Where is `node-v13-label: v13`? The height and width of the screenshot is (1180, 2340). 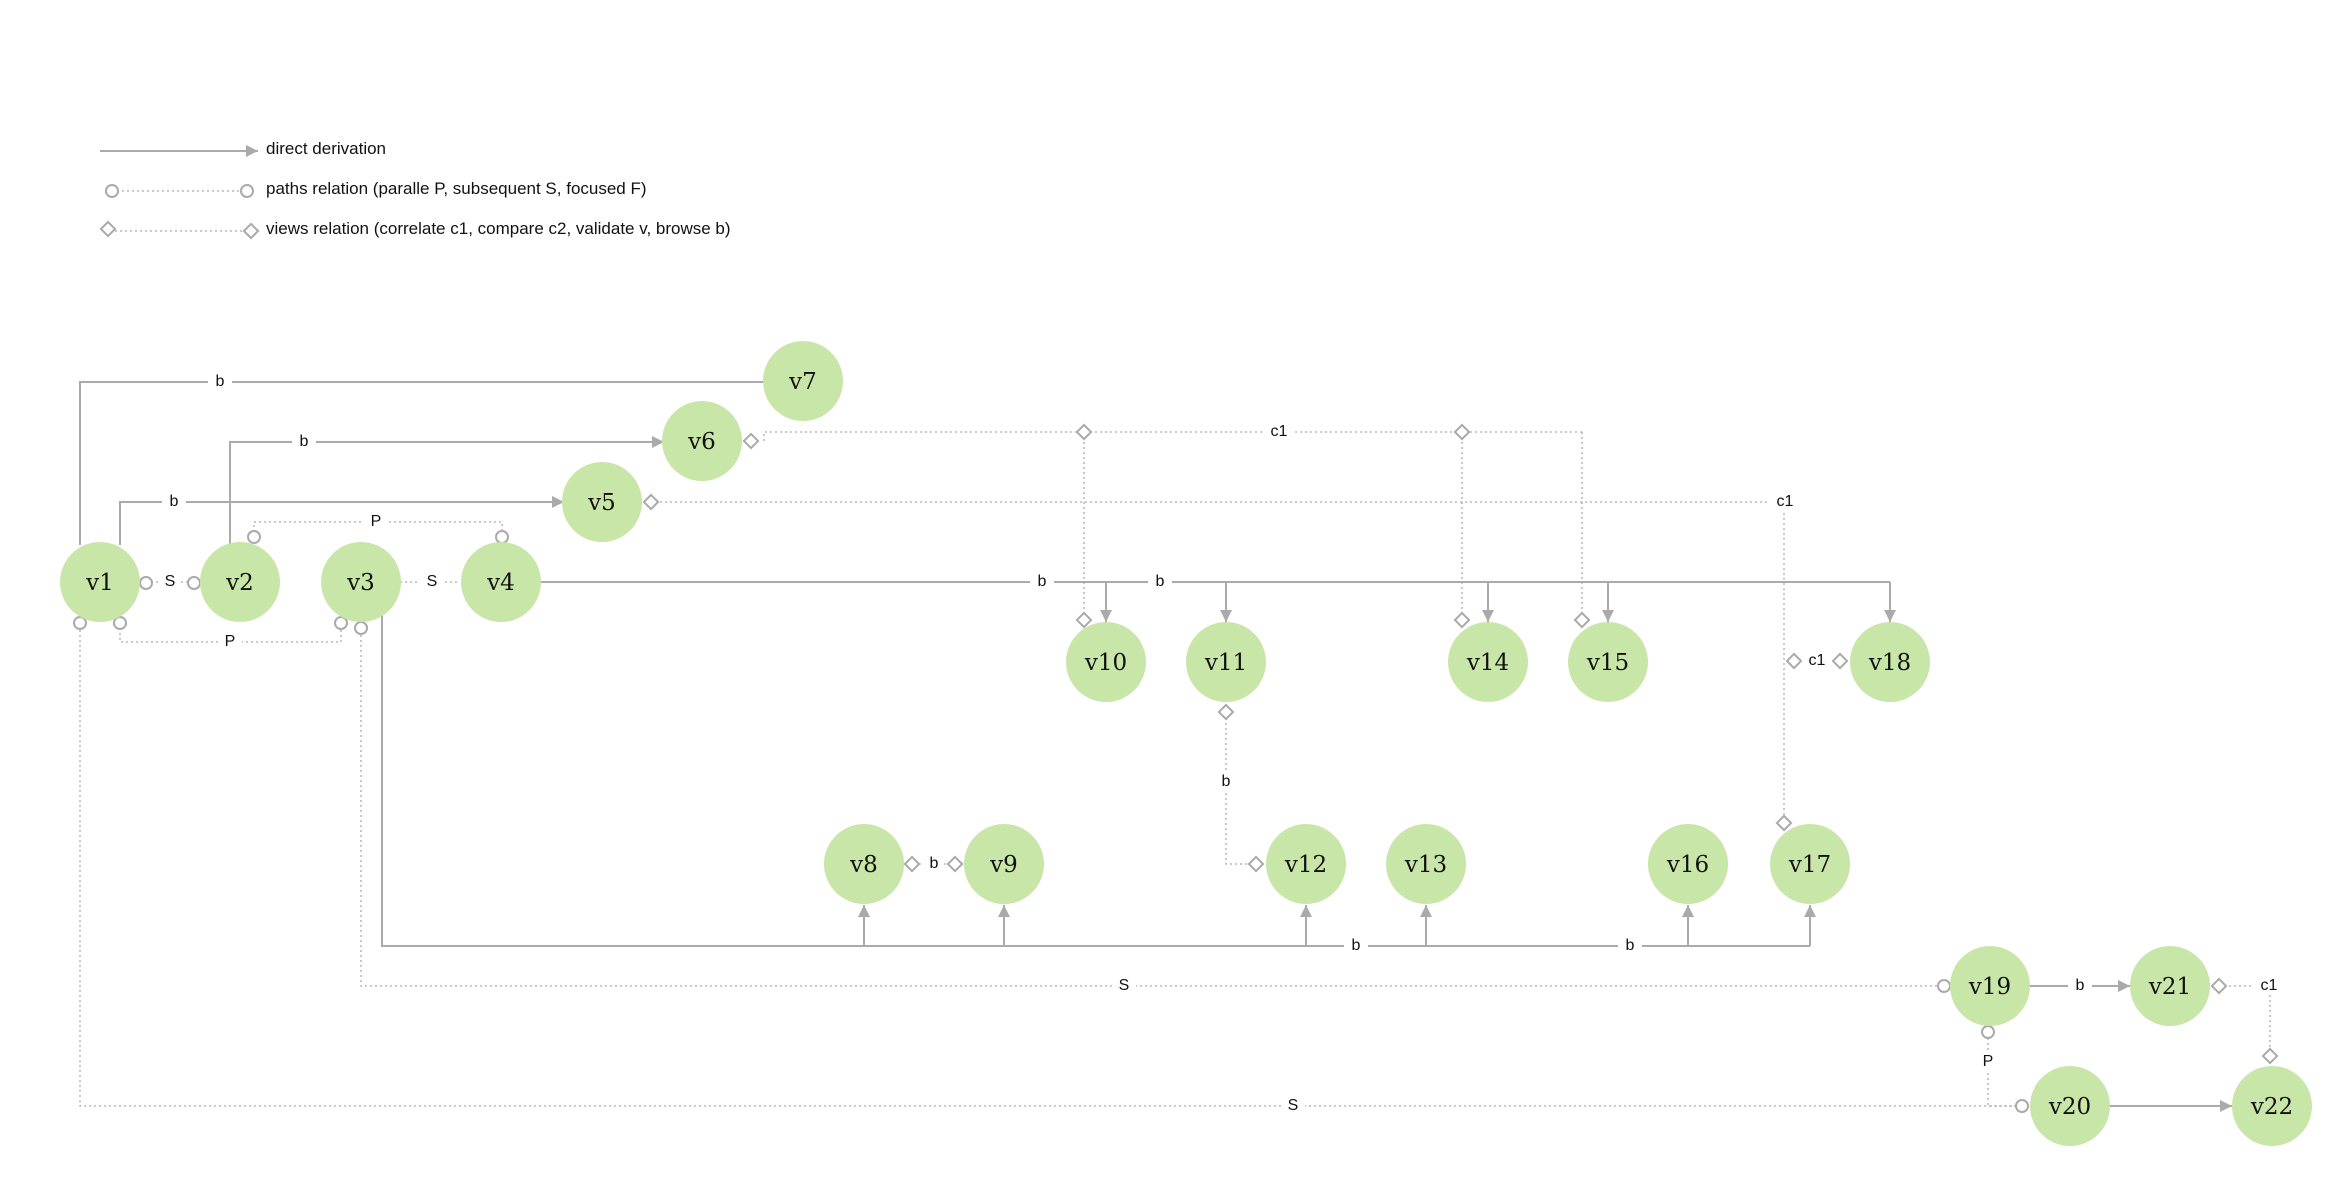
node-v13-label: v13 is located at coordinates (1425, 865).